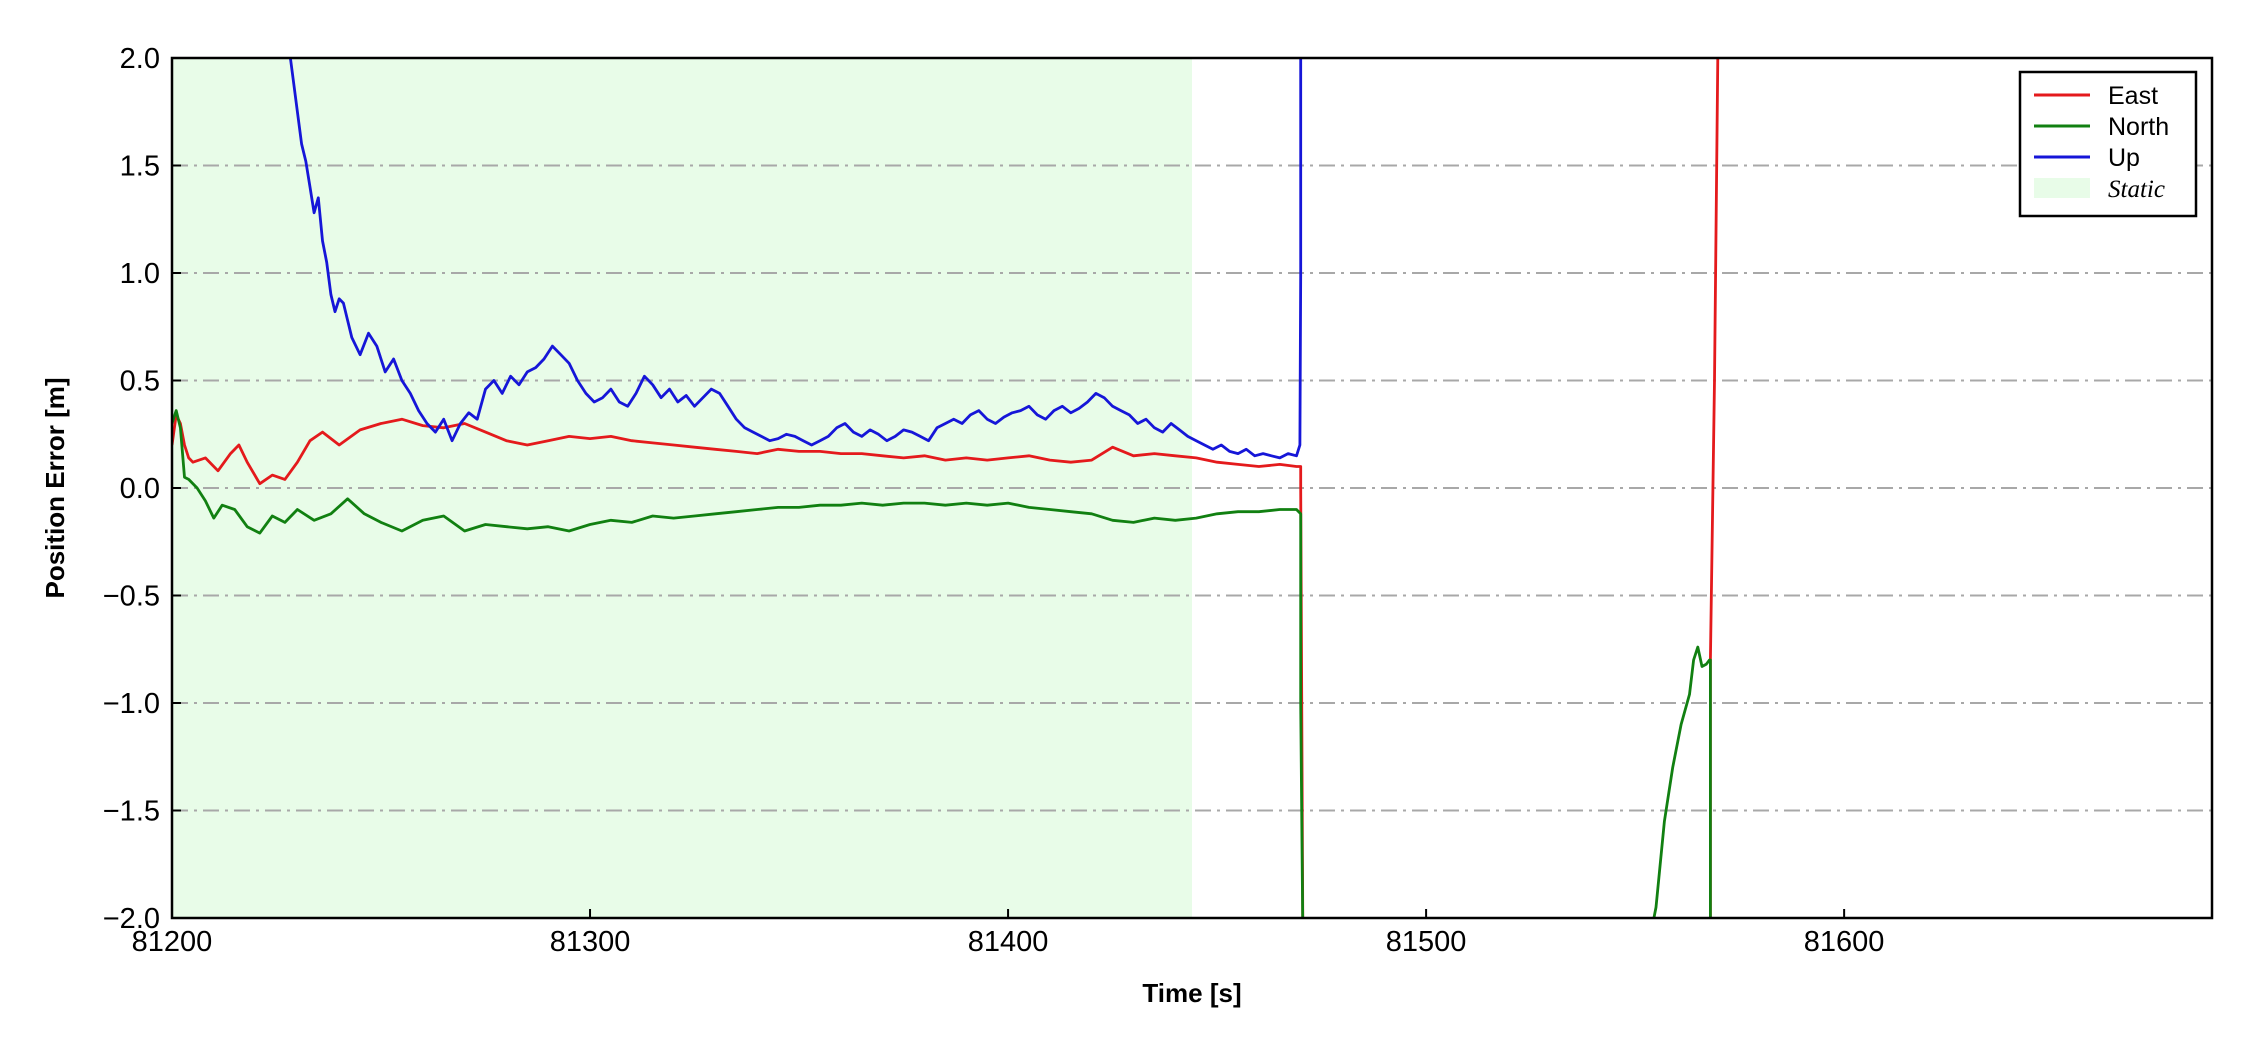 The width and height of the screenshot is (2250, 1050). Describe the element at coordinates (131, 812) in the screenshot. I see `y-tick-label: −1.5` at that location.